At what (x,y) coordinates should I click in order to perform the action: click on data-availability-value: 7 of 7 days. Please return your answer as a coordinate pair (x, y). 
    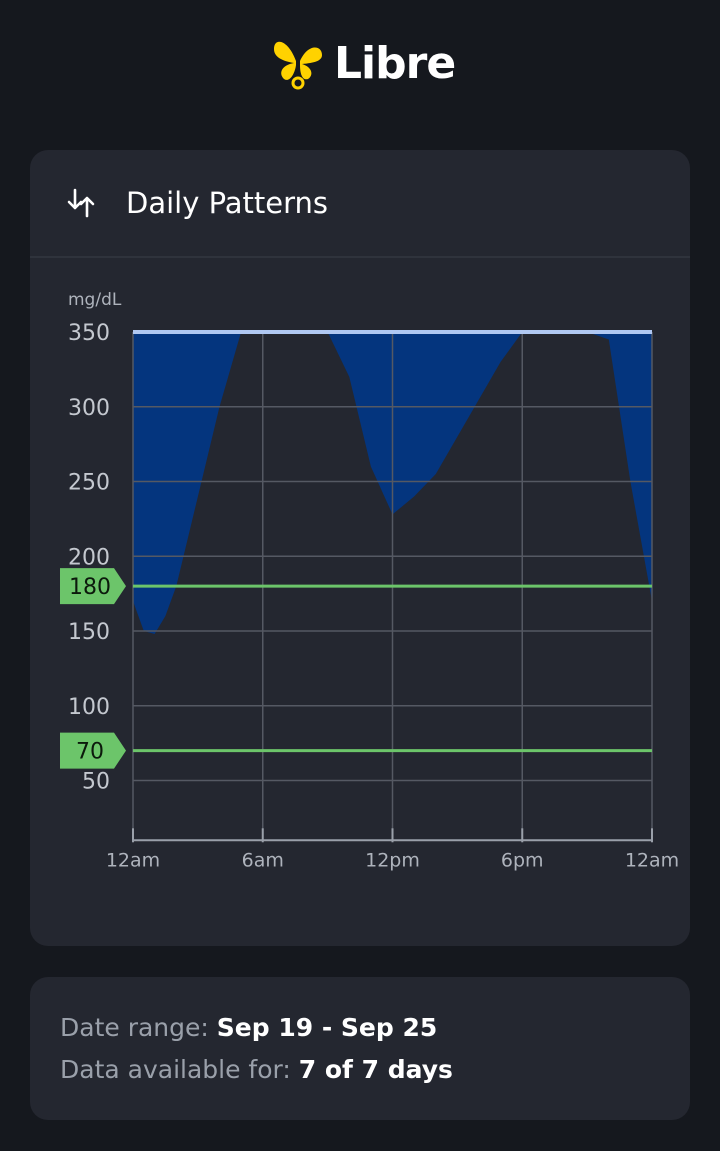
    Looking at the image, I should click on (375, 1069).